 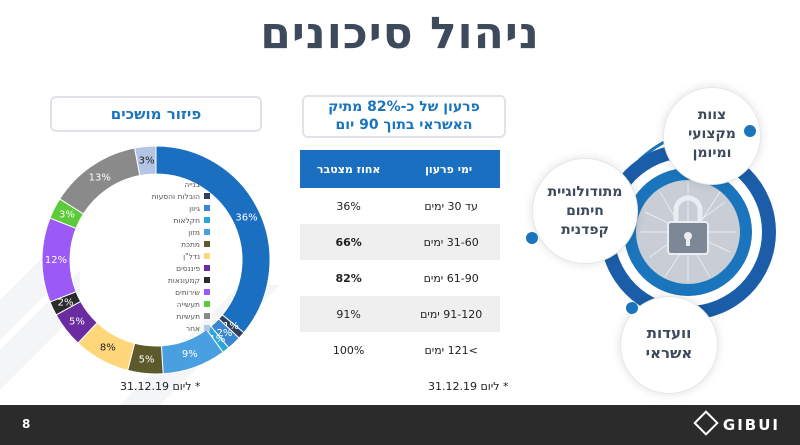 What do you see at coordinates (156, 114) in the screenshot?
I see `donut-label: פיזור מושכים` at bounding box center [156, 114].